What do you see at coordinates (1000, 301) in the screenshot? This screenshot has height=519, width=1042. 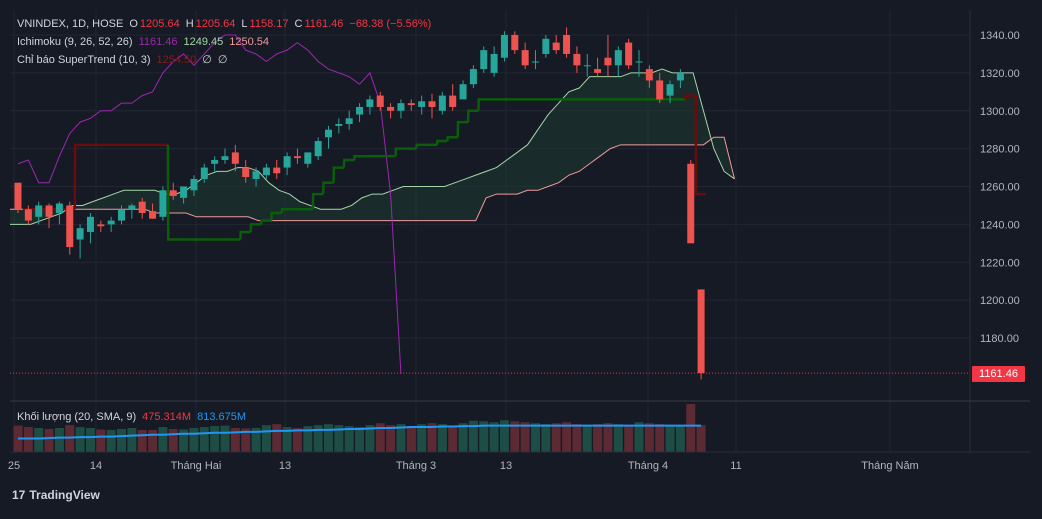 I see `y-tick-label: 1200.00` at bounding box center [1000, 301].